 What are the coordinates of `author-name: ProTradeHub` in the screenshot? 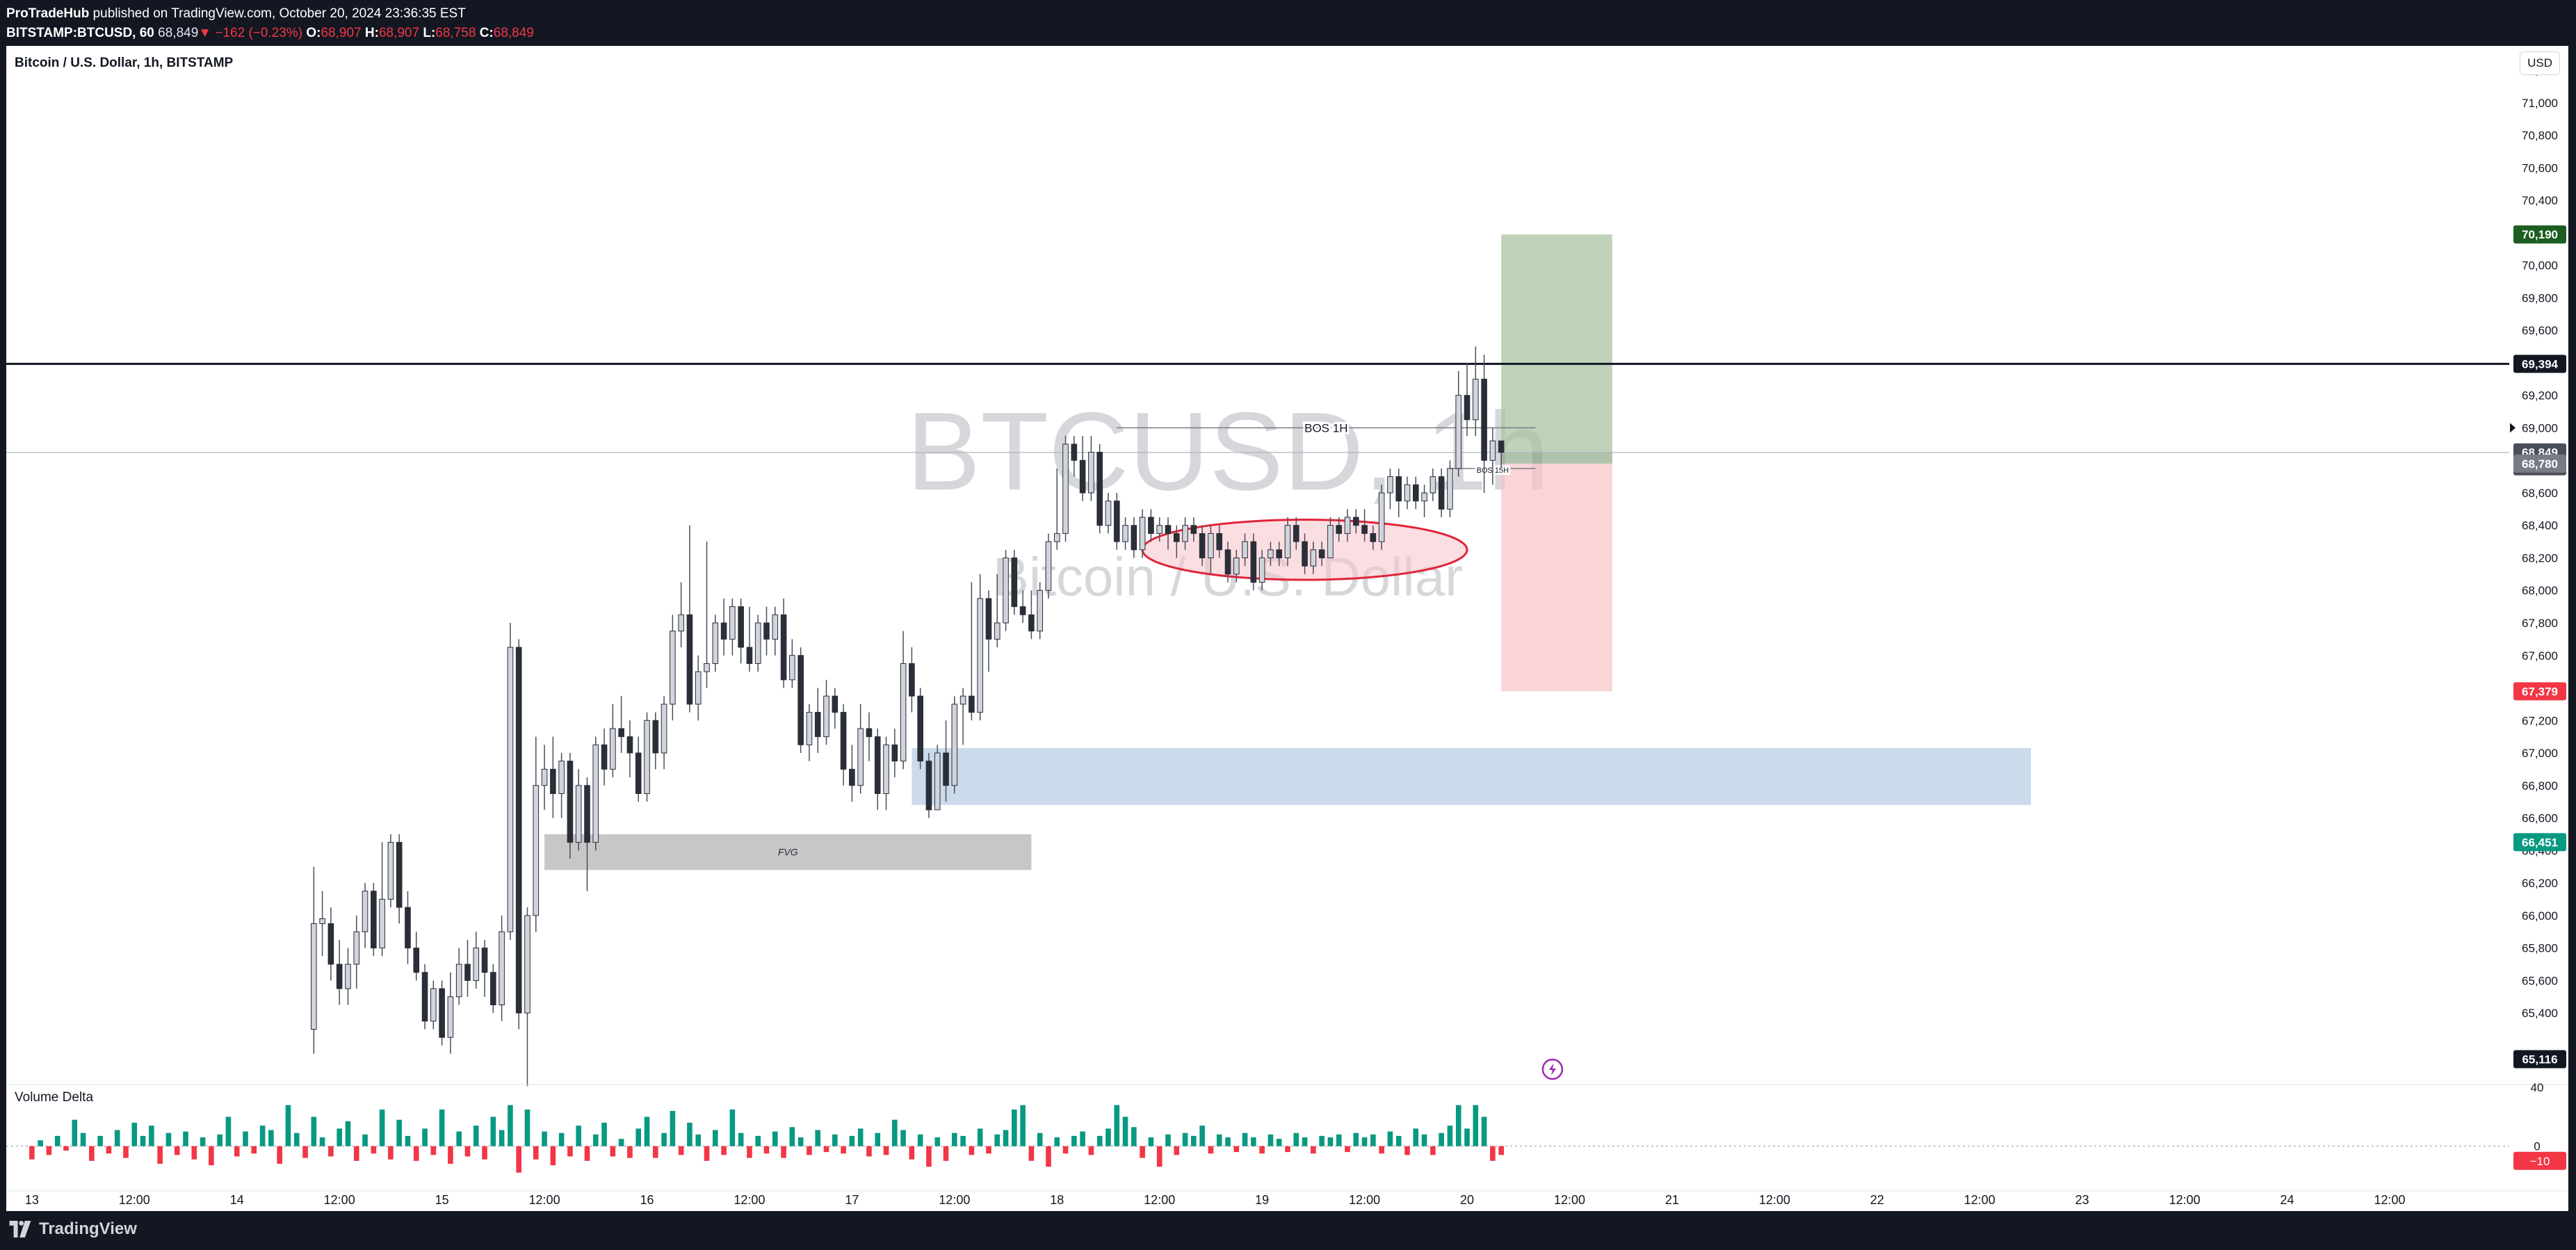 It's located at (48, 13).